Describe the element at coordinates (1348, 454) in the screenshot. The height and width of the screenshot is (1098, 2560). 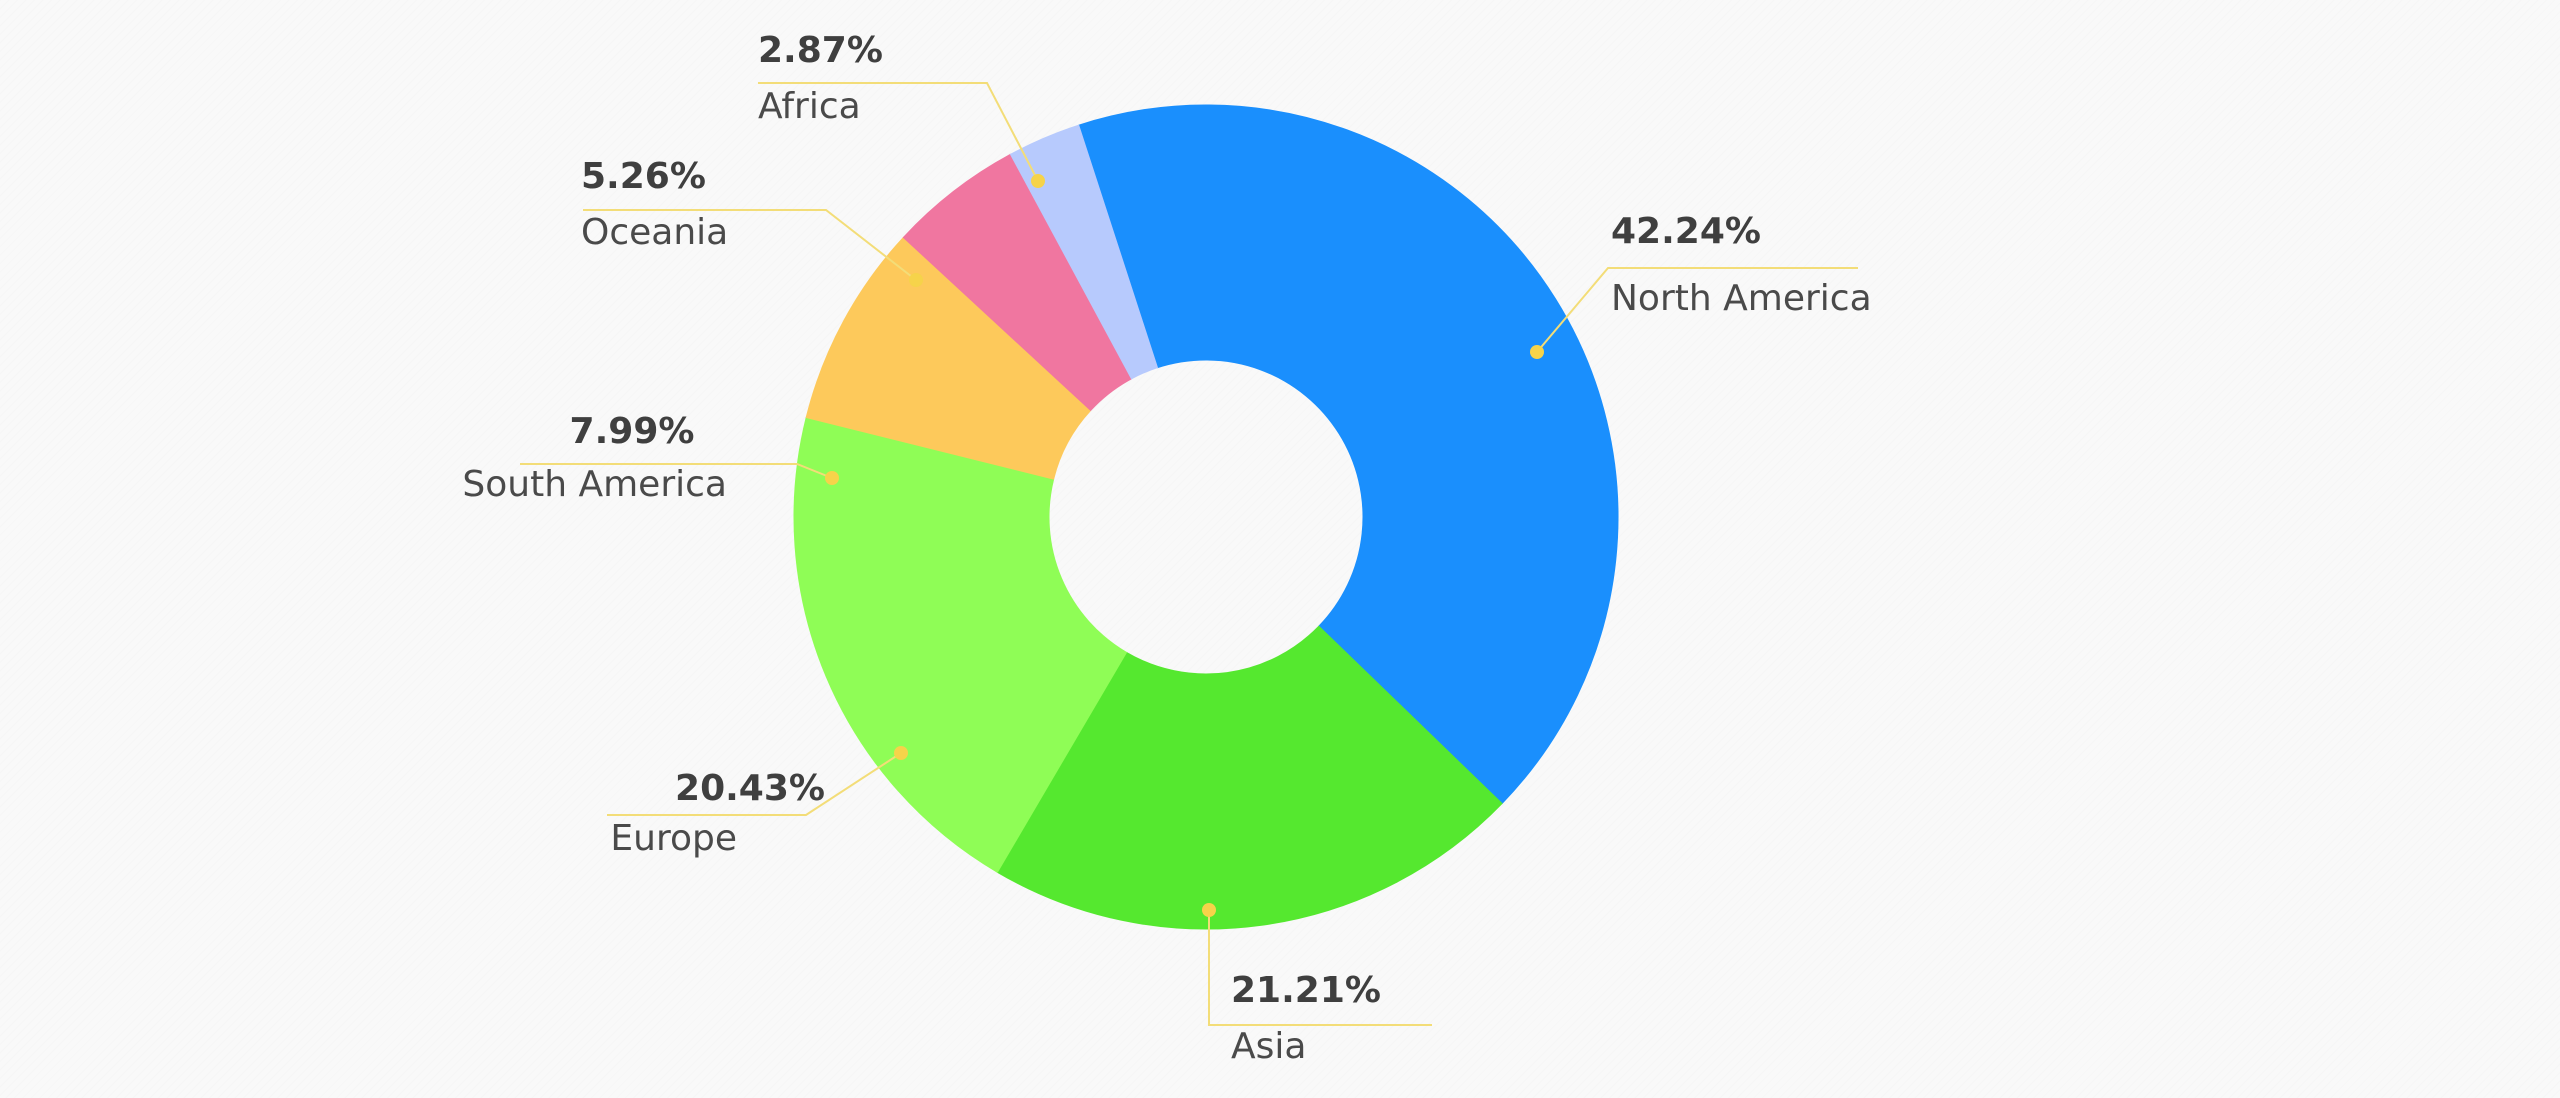
I see `slice-north-america` at that location.